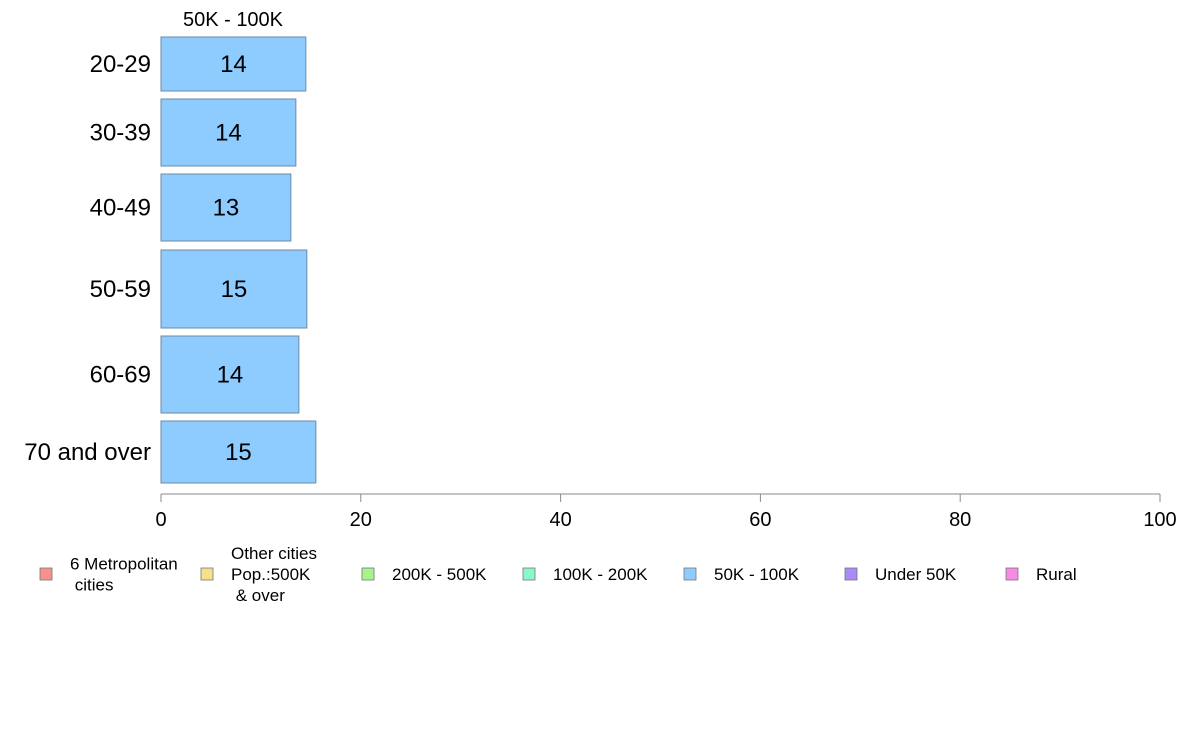  Describe the element at coordinates (439, 574) in the screenshot. I see `legend-label: 200K - 500K` at that location.